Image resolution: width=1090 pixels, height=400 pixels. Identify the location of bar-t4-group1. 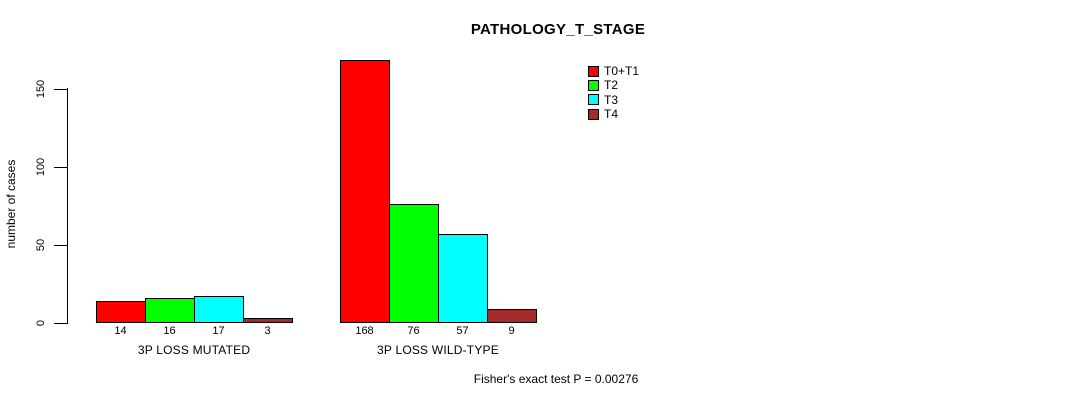
(268, 320).